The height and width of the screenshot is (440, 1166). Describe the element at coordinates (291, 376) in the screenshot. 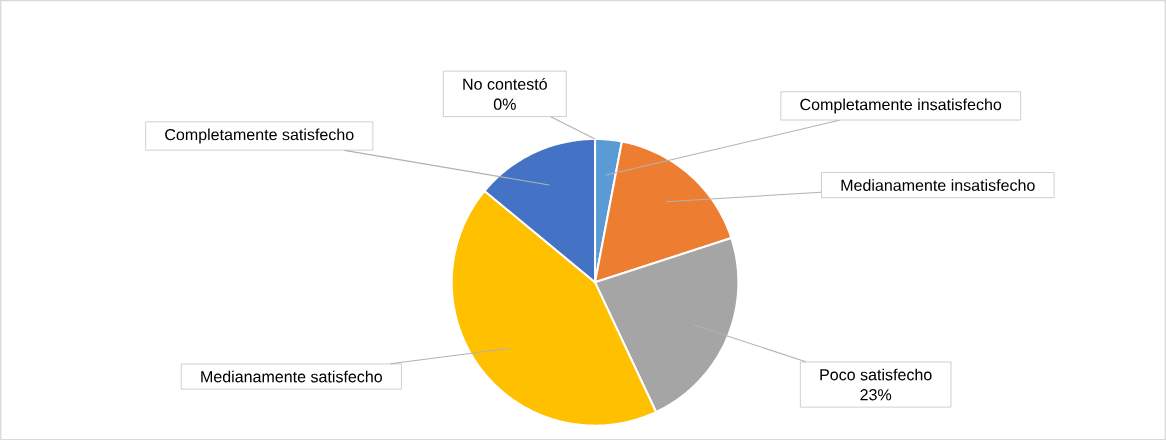

I see `slice-label: Medianamente satisfecho` at that location.